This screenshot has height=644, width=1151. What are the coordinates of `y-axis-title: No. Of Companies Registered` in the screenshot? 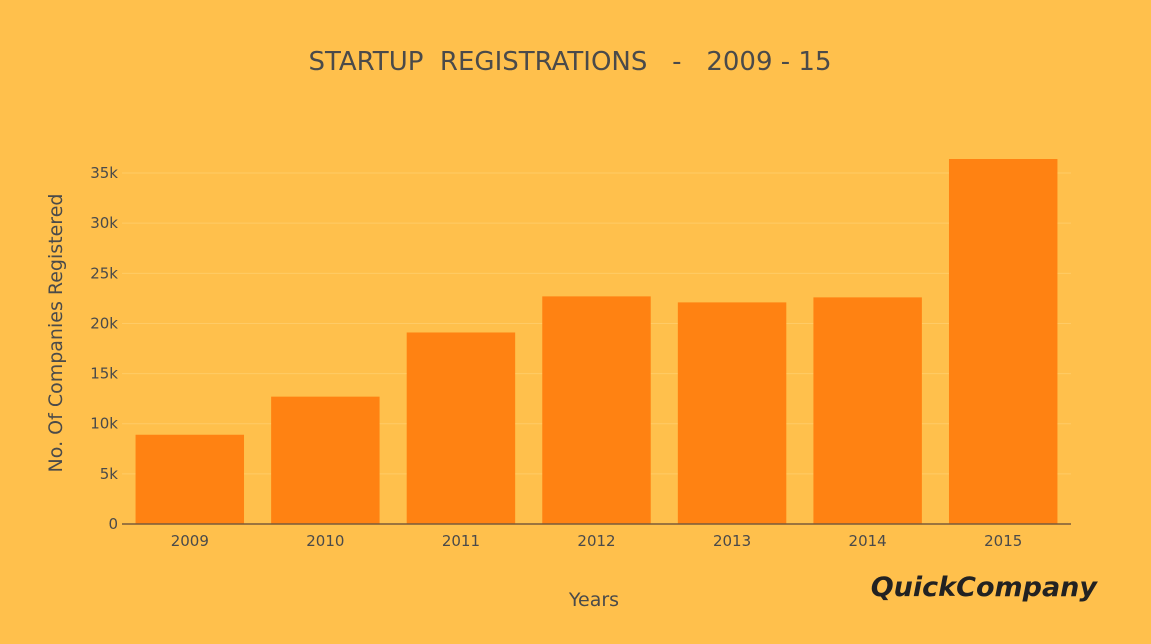 It's located at (56, 333).